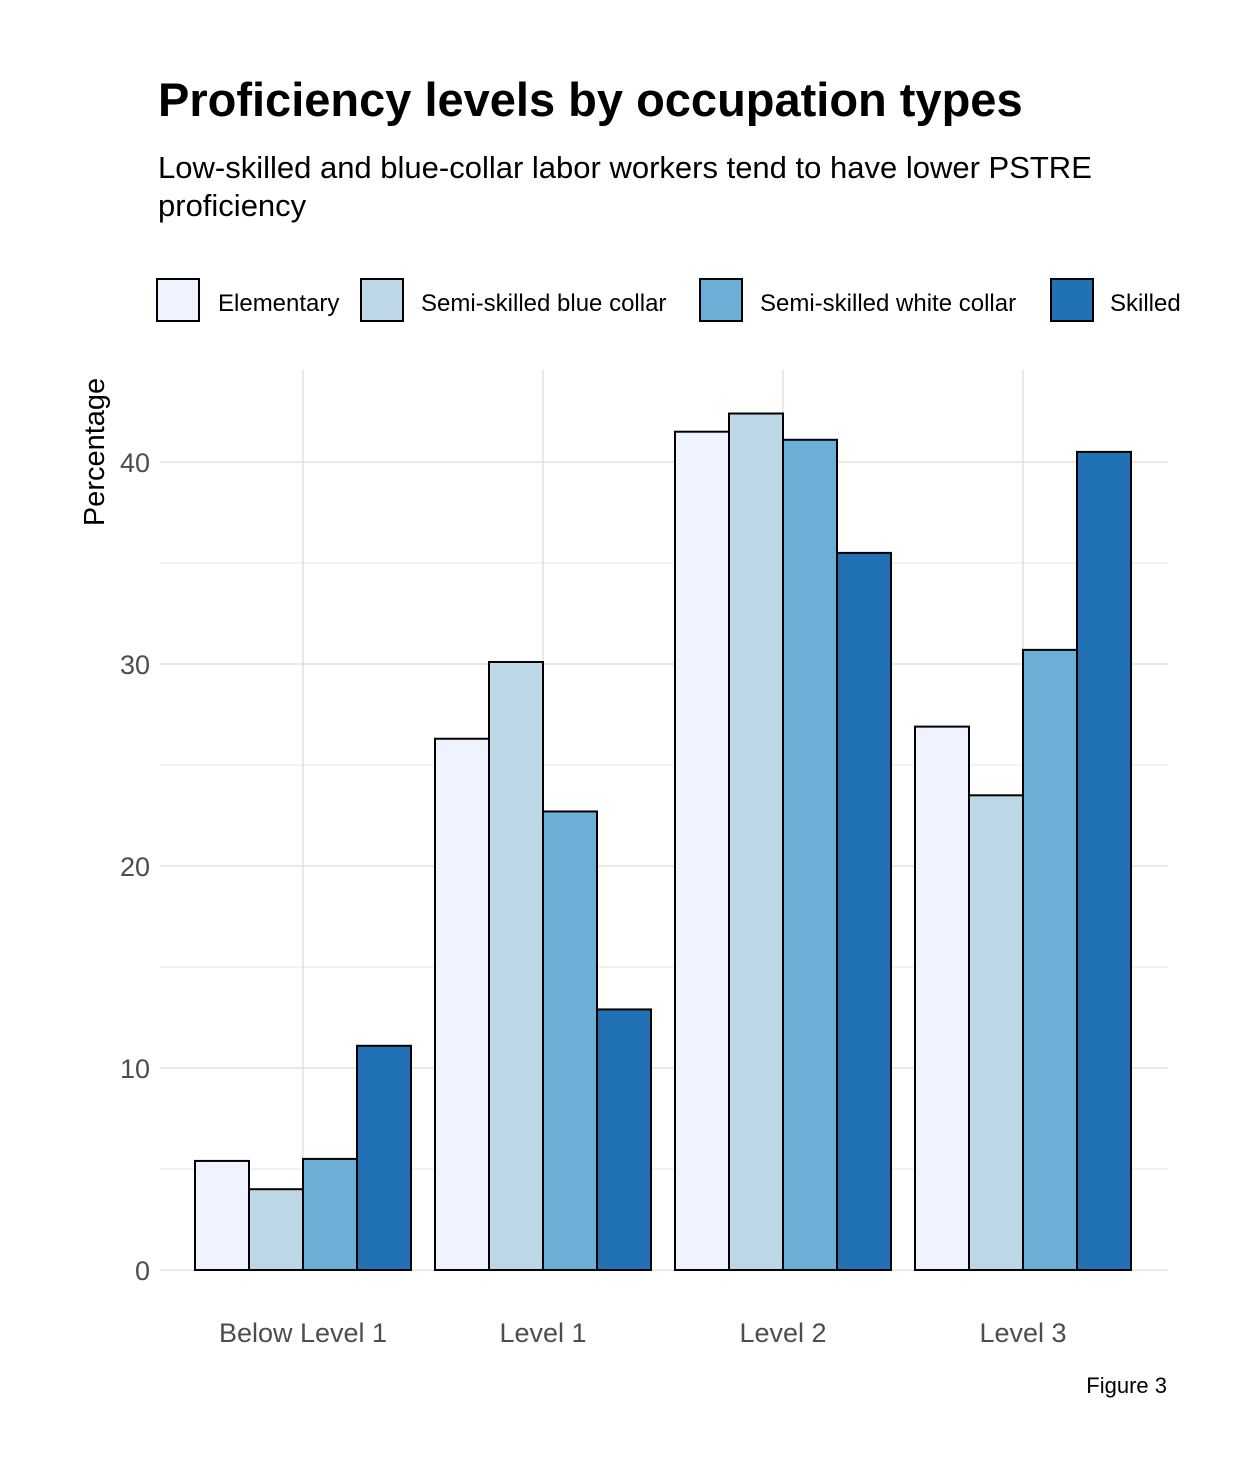 Image resolution: width=1248 pixels, height=1478 pixels. I want to click on y-tick-label: 10, so click(135, 1069).